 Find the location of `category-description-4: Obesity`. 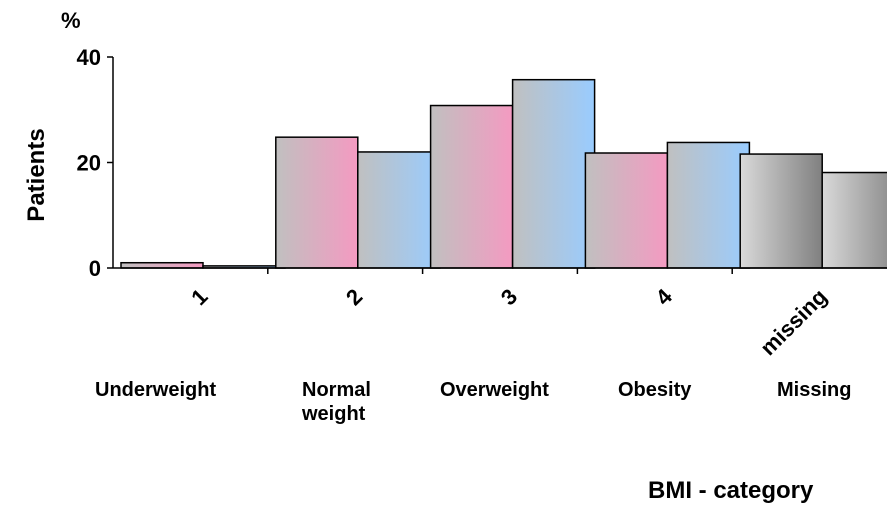

category-description-4: Obesity is located at coordinates (655, 390).